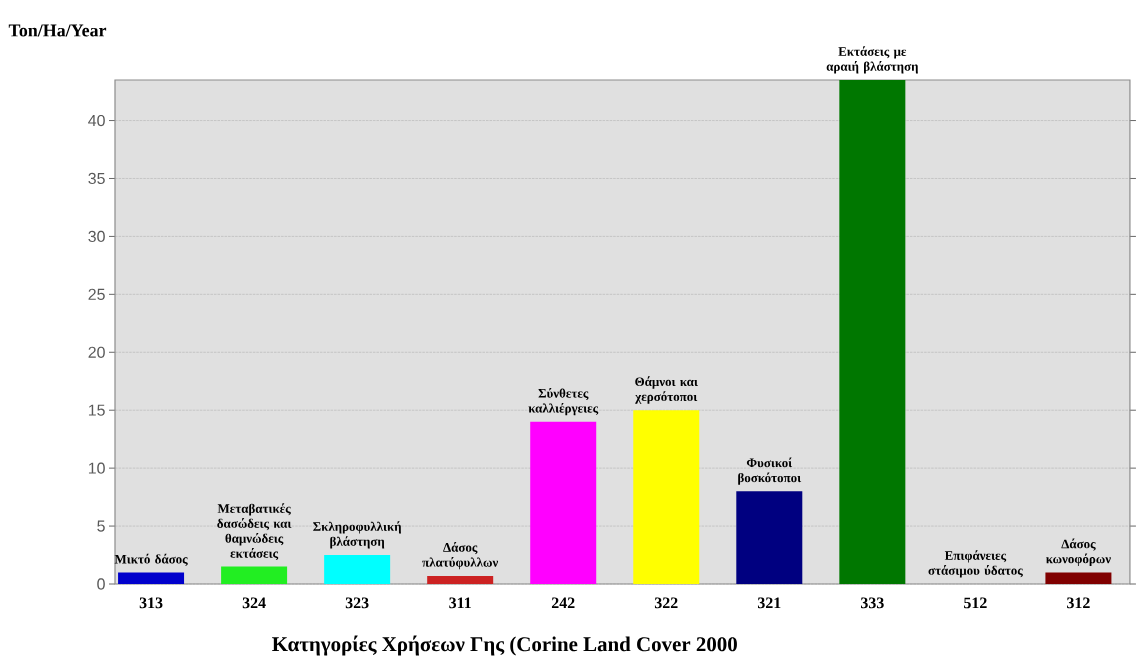  I want to click on y-tick-label: 15, so click(96, 410).